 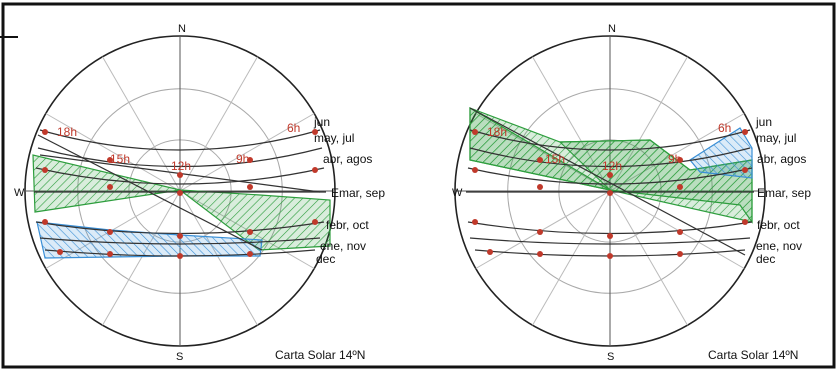 I want to click on compass-west-right: W, so click(x=457, y=193).